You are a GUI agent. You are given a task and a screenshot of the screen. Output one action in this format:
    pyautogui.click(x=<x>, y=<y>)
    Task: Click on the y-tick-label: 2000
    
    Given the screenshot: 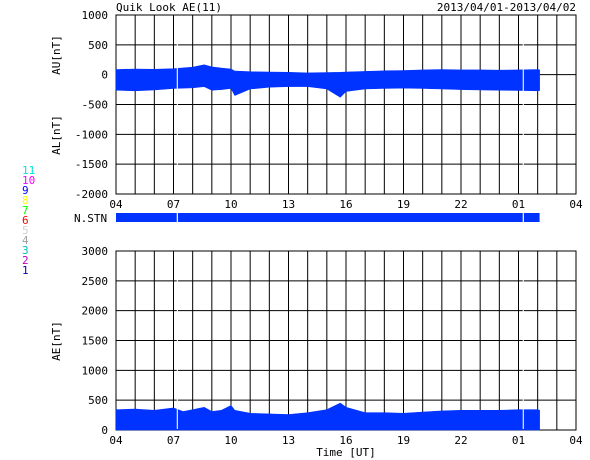 What is the action you would take?
    pyautogui.click(x=95, y=311)
    